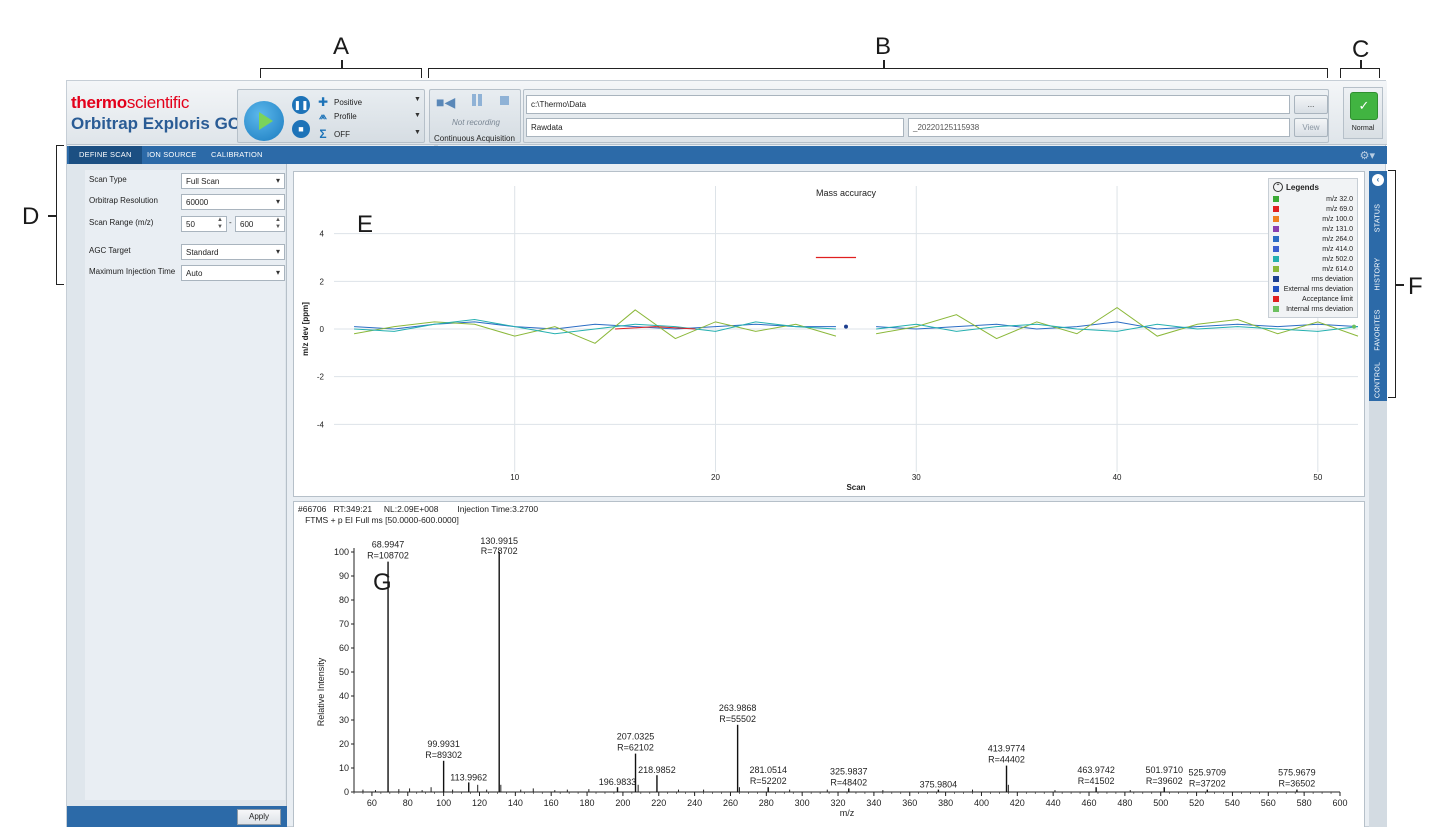 The height and width of the screenshot is (827, 1440). Describe the element at coordinates (233, 202) in the screenshot. I see `orbitrap-resolution-select: 60000` at that location.